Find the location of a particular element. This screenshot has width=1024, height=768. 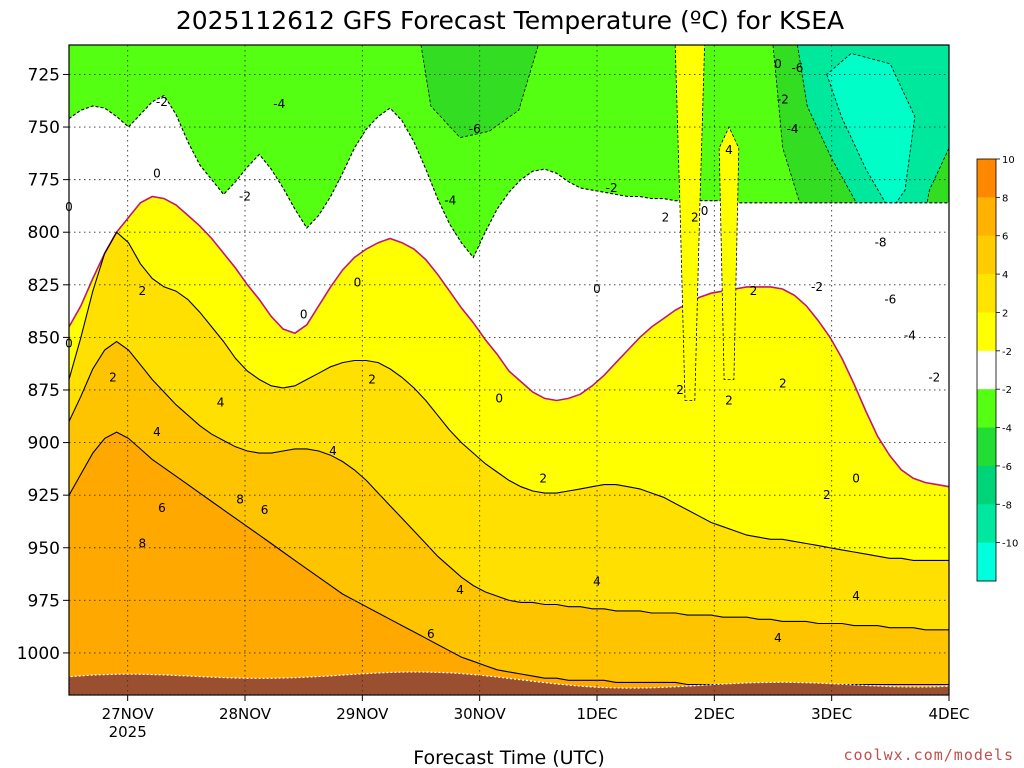

band-minus8-dec3 is located at coordinates (871, 132).